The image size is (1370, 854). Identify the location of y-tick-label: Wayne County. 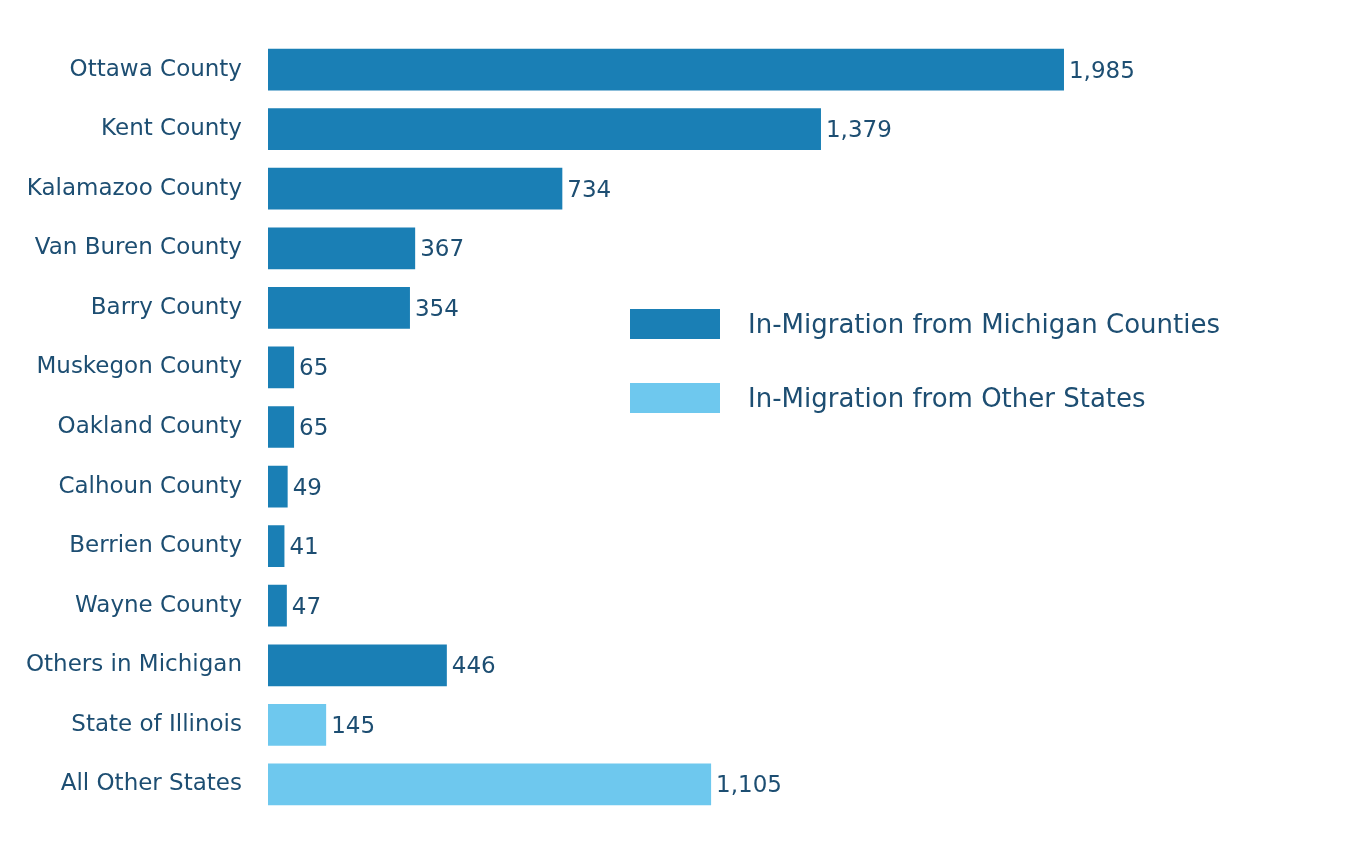
(158, 603).